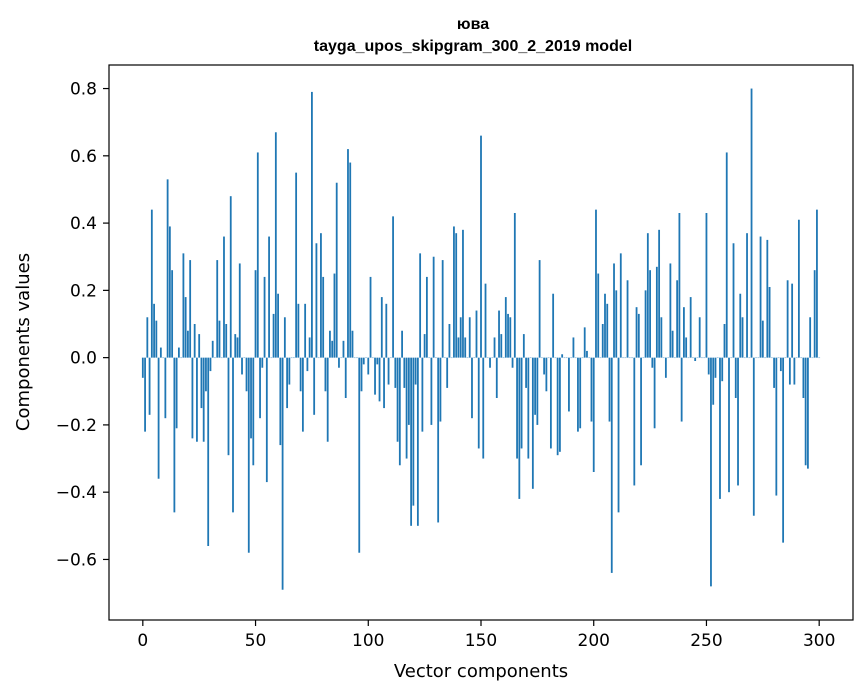  Describe the element at coordinates (256, 641) in the screenshot. I see `x-tick-label: 50` at that location.